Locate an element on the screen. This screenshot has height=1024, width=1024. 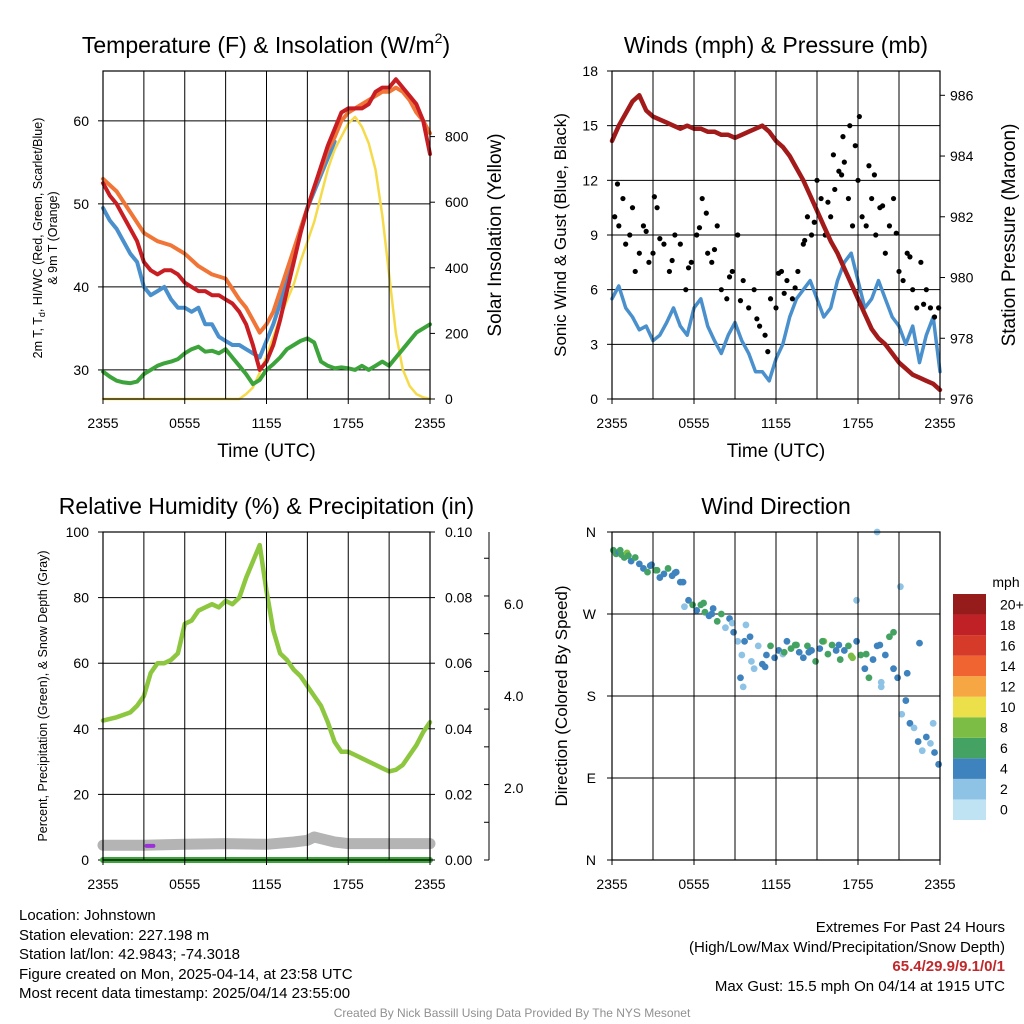
pressure-y2tick-label: 982 is located at coordinates (962, 217).